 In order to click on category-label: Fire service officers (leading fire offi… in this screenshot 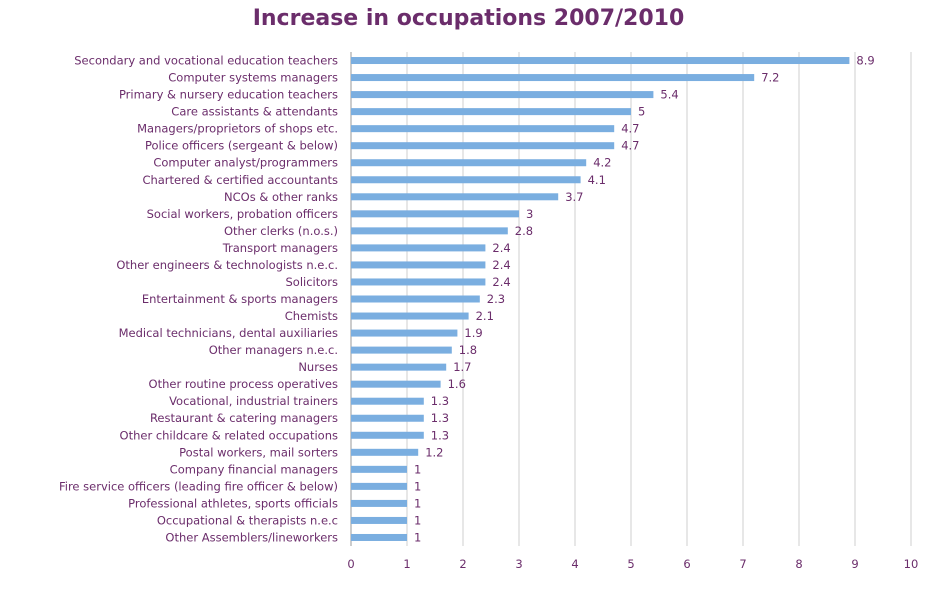, I will do `click(198, 486)`.